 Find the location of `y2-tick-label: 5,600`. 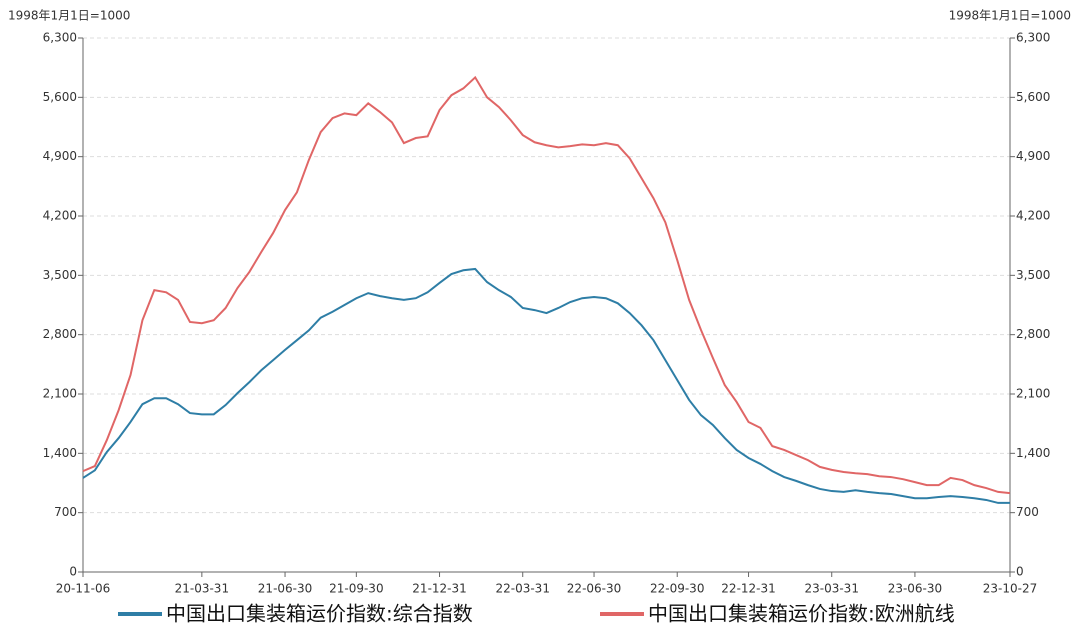

y2-tick-label: 5,600 is located at coordinates (1033, 97).